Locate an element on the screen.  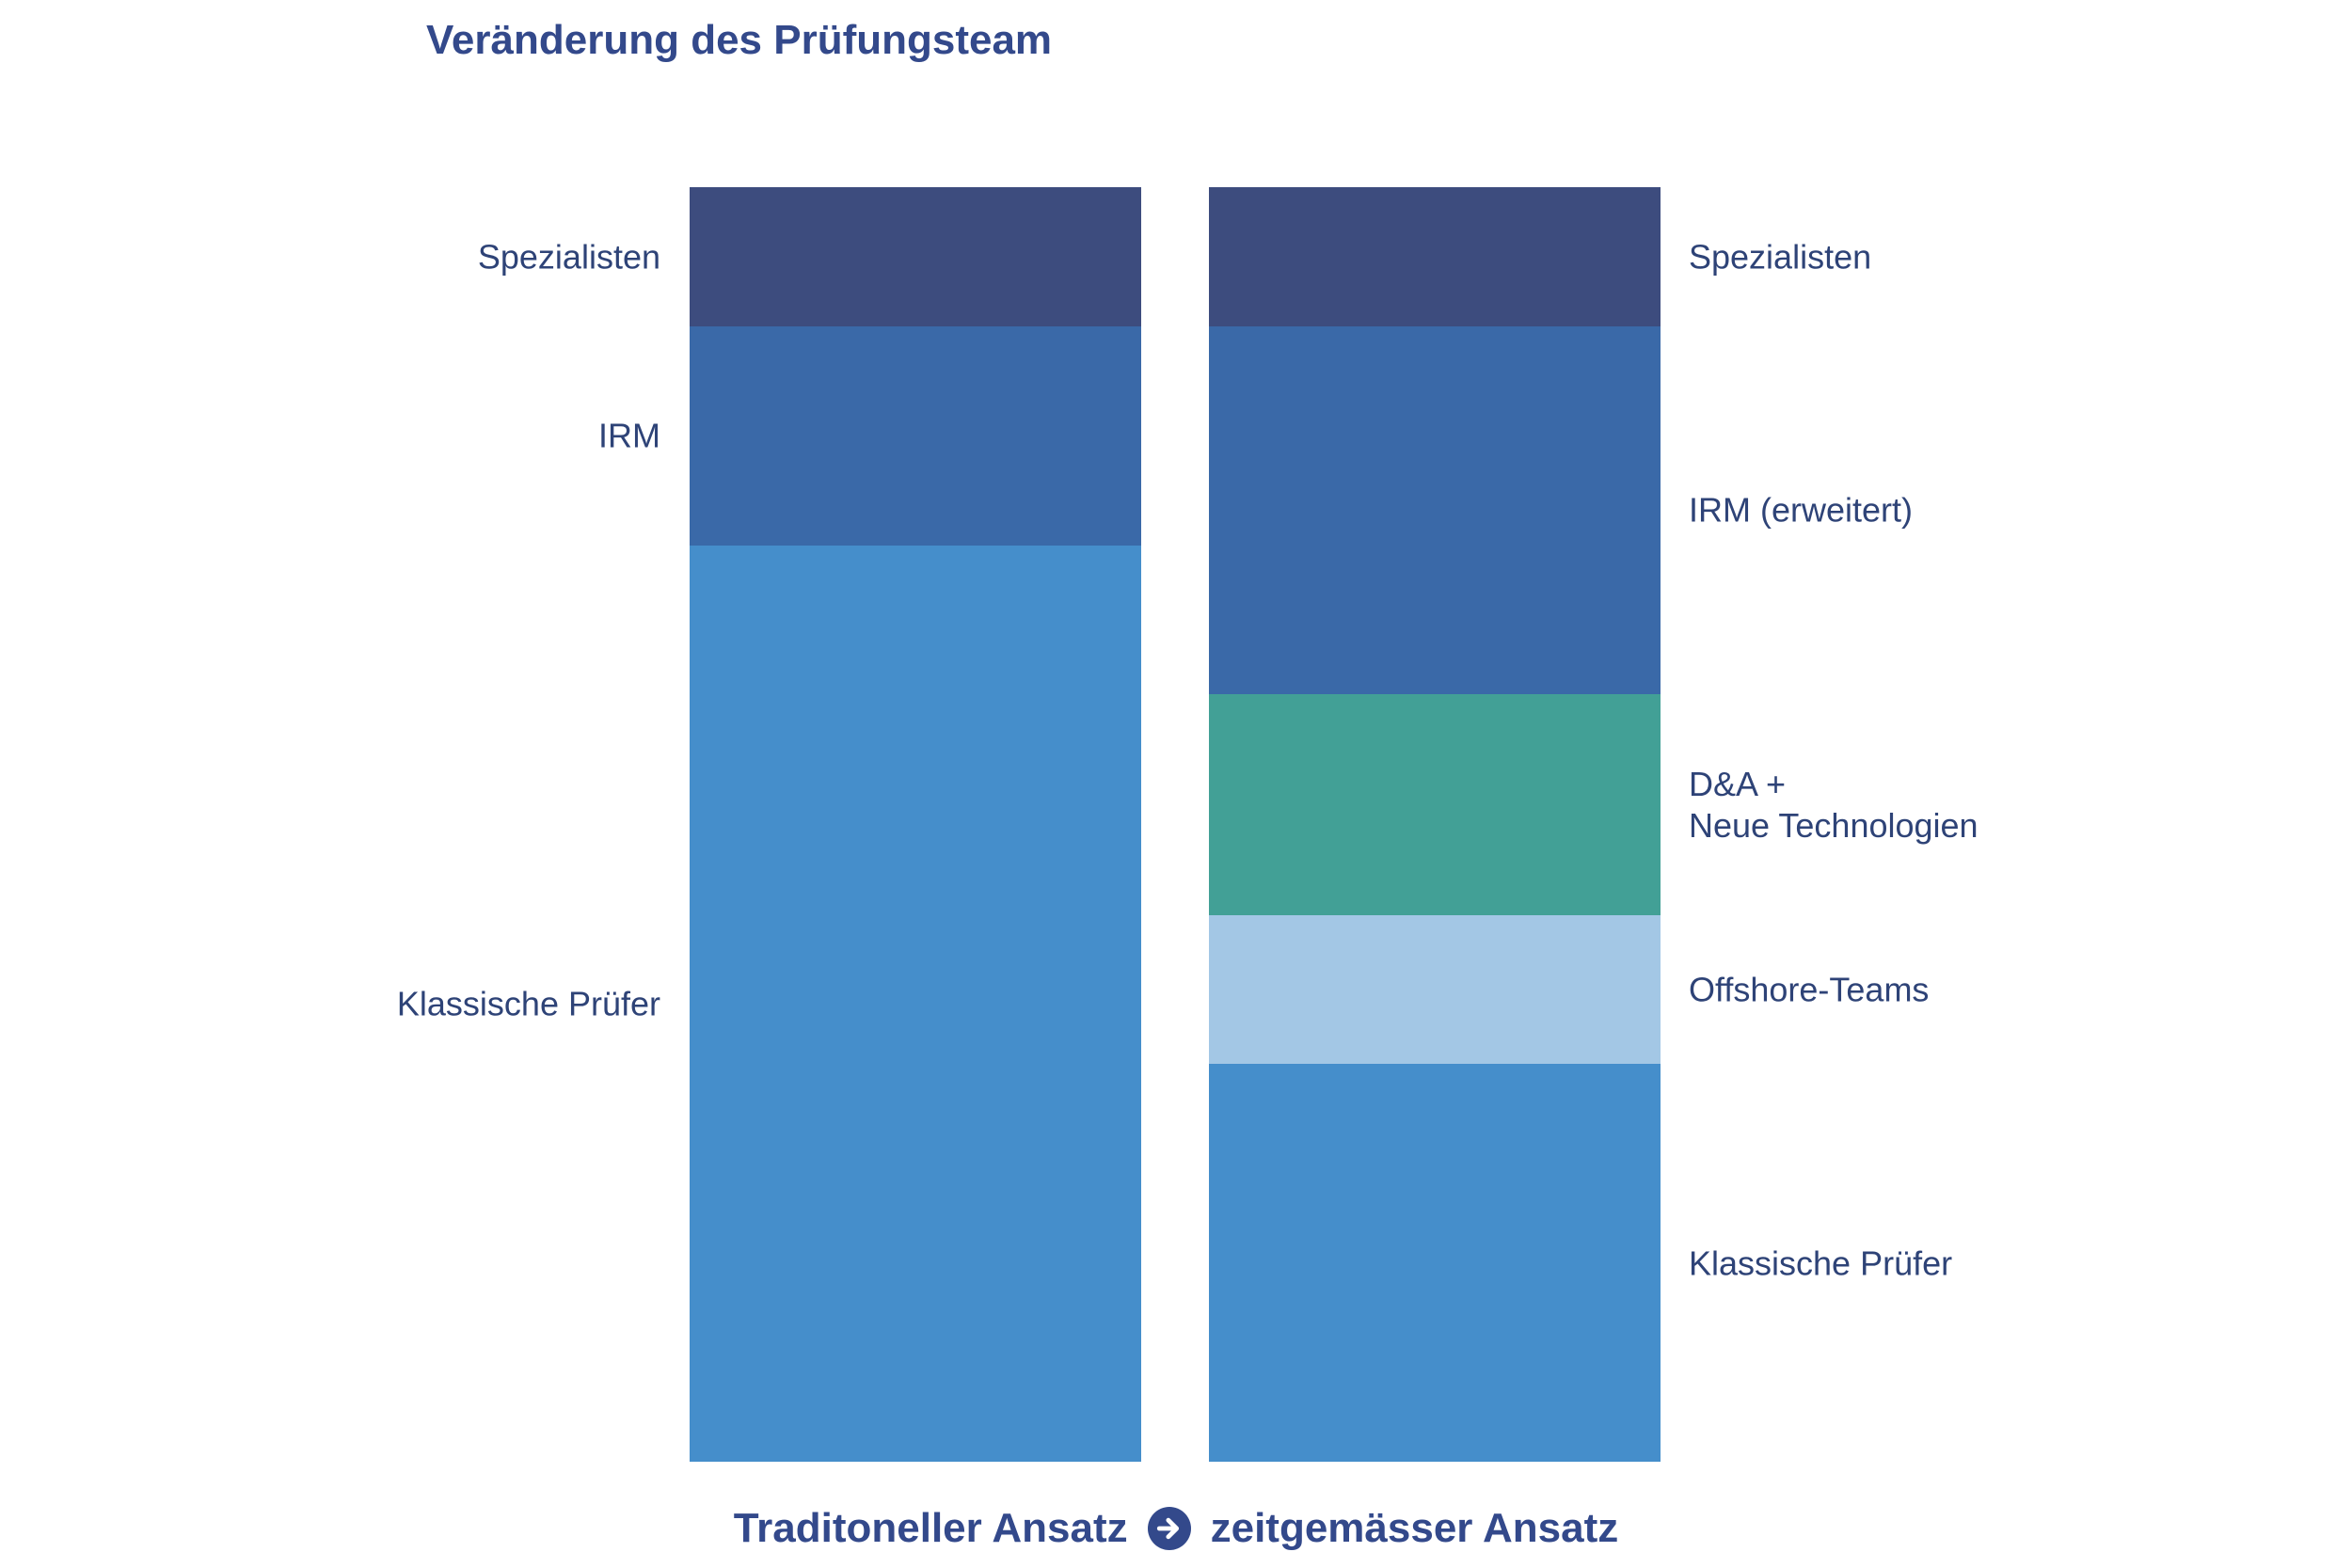
bar-traditional-segment-irm is located at coordinates (915, 435).